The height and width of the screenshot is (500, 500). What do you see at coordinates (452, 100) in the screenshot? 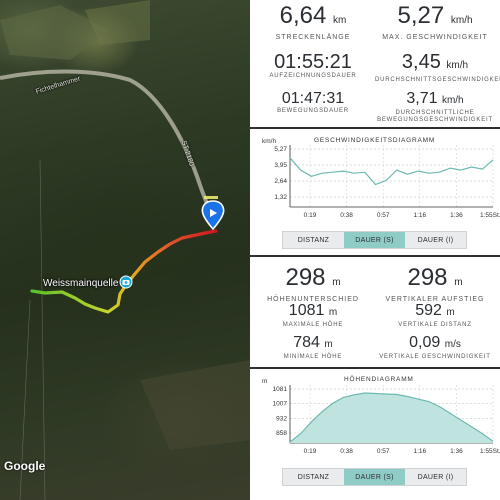
I see `avg-moving-speed-unit: km/h` at bounding box center [452, 100].